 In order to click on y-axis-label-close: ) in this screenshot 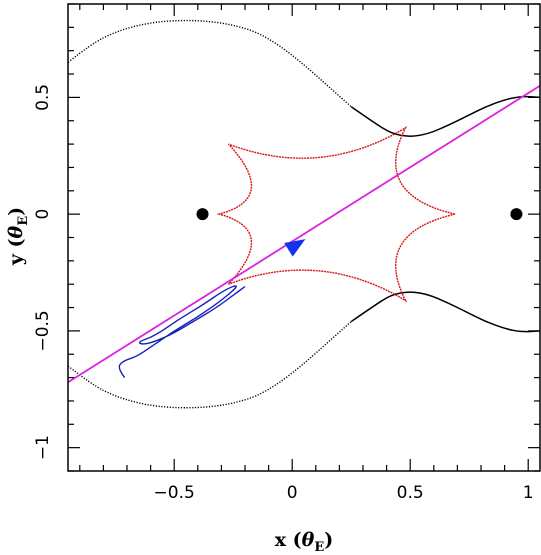, I will do `click(16, 211)`.